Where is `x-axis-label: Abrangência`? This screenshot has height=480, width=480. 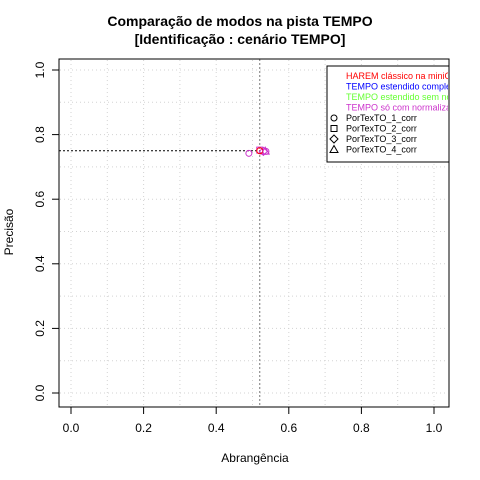
x-axis-label: Abrangência is located at coordinates (255, 458).